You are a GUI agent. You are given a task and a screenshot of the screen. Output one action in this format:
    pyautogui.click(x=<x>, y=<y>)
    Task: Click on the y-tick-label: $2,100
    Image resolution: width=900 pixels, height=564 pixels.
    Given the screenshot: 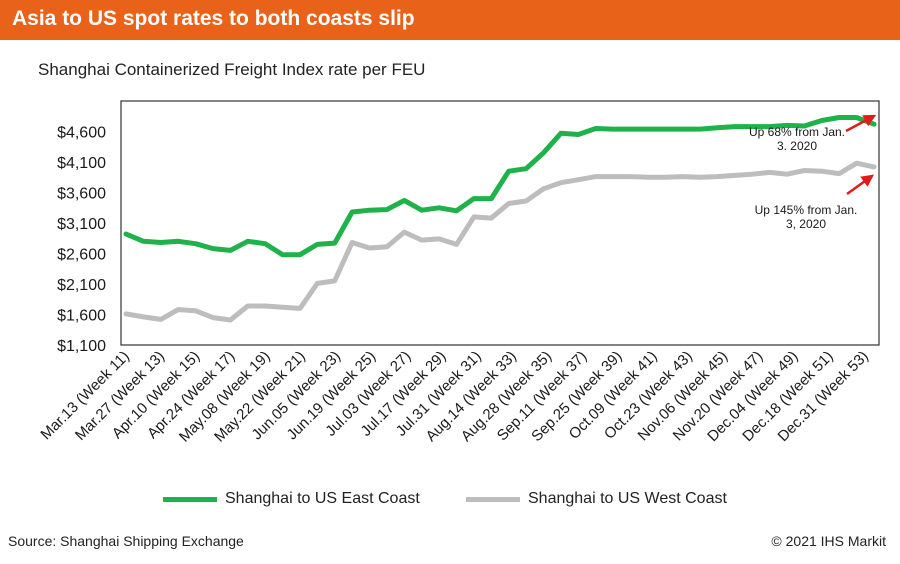 What is the action you would take?
    pyautogui.click(x=81, y=285)
    